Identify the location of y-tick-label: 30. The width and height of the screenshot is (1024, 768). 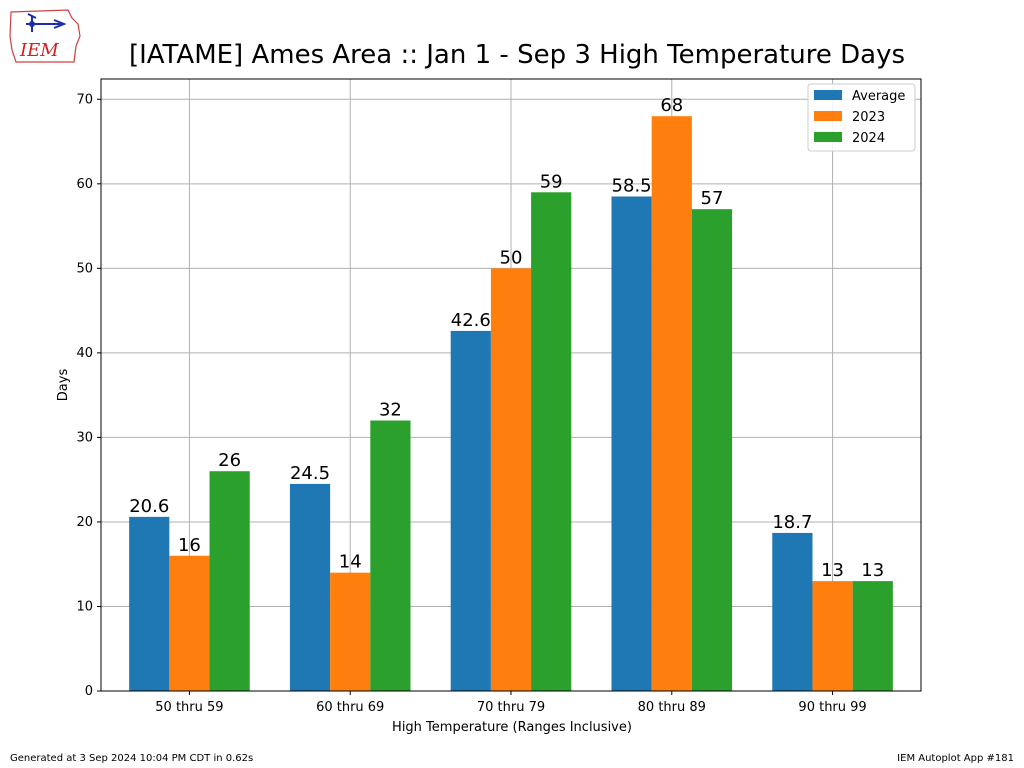
(84, 437).